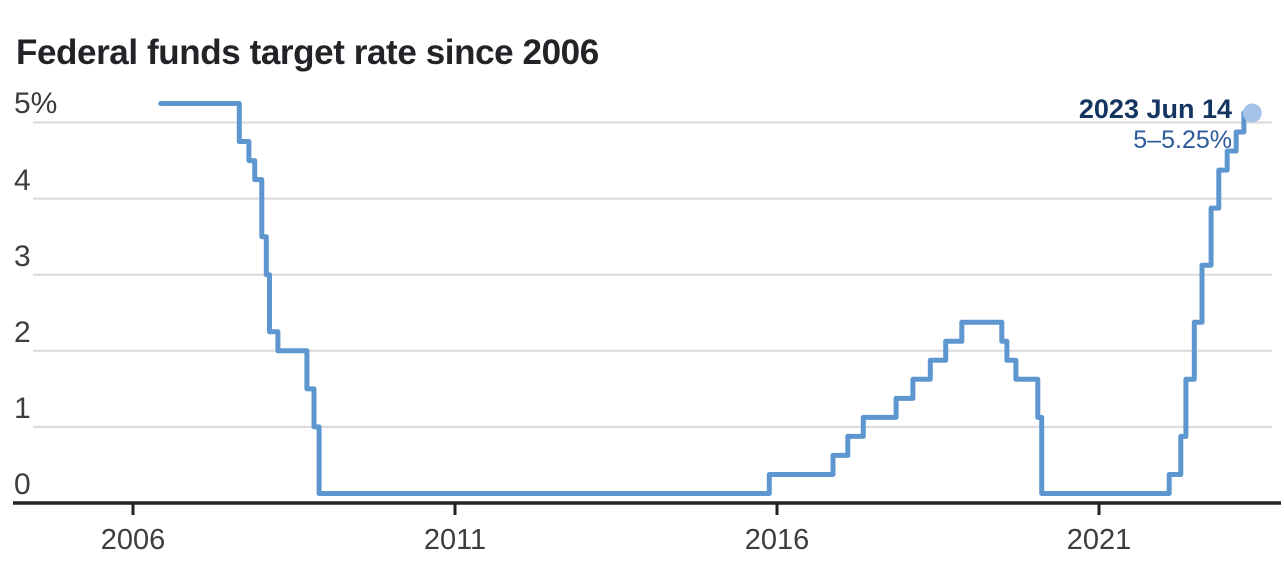  What do you see at coordinates (1252, 113) in the screenshot?
I see `endpoint-dot` at bounding box center [1252, 113].